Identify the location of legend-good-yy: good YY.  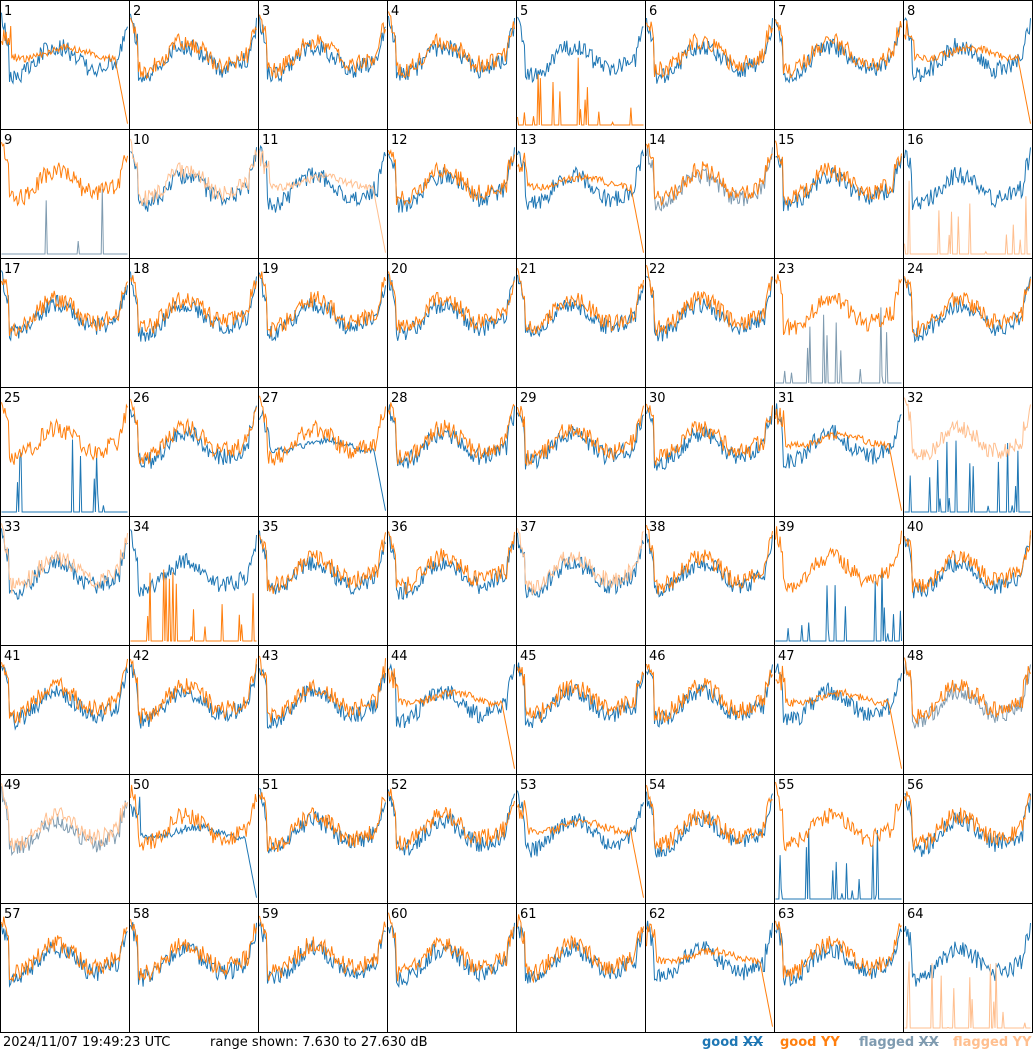
(810, 1042).